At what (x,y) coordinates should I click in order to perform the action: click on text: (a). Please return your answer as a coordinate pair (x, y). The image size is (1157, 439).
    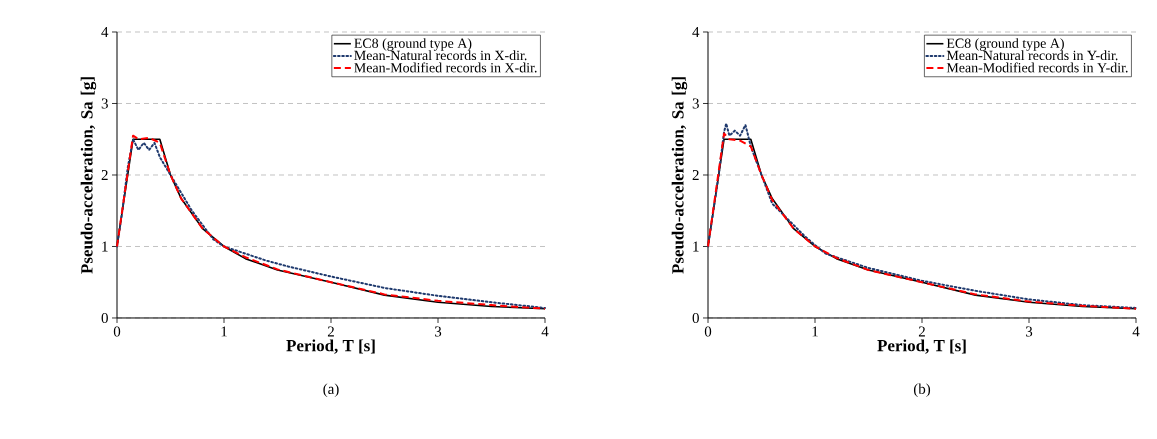
    Looking at the image, I should click on (331, 390).